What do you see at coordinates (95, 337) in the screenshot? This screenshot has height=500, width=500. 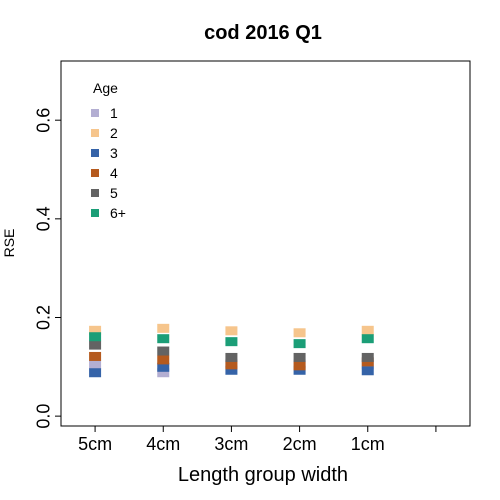 I see `point-age-6plus-5cm` at bounding box center [95, 337].